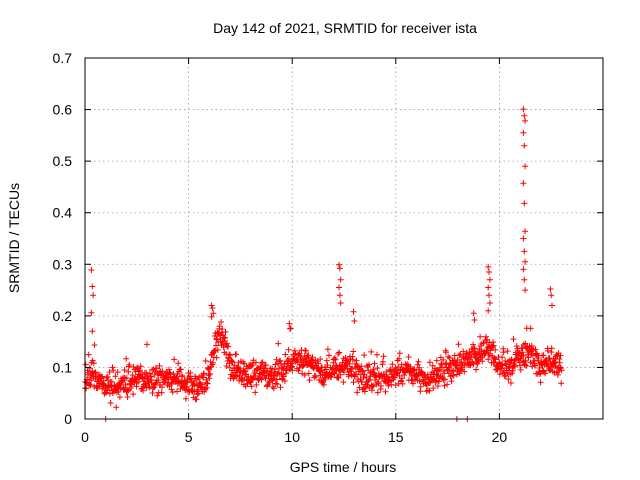  I want to click on y-tick-label: 0.2, so click(63, 316).